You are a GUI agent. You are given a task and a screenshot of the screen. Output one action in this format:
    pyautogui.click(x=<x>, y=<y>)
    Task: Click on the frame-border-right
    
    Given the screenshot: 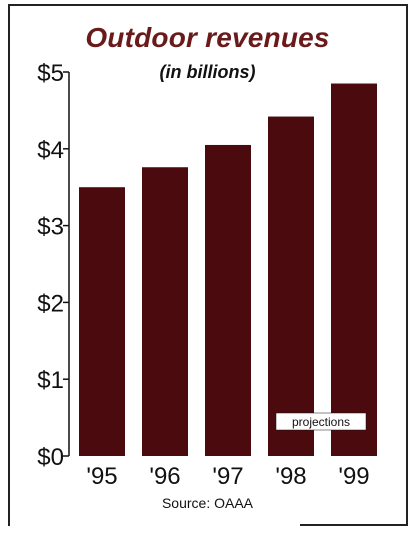 What is the action you would take?
    pyautogui.click(x=407, y=265)
    